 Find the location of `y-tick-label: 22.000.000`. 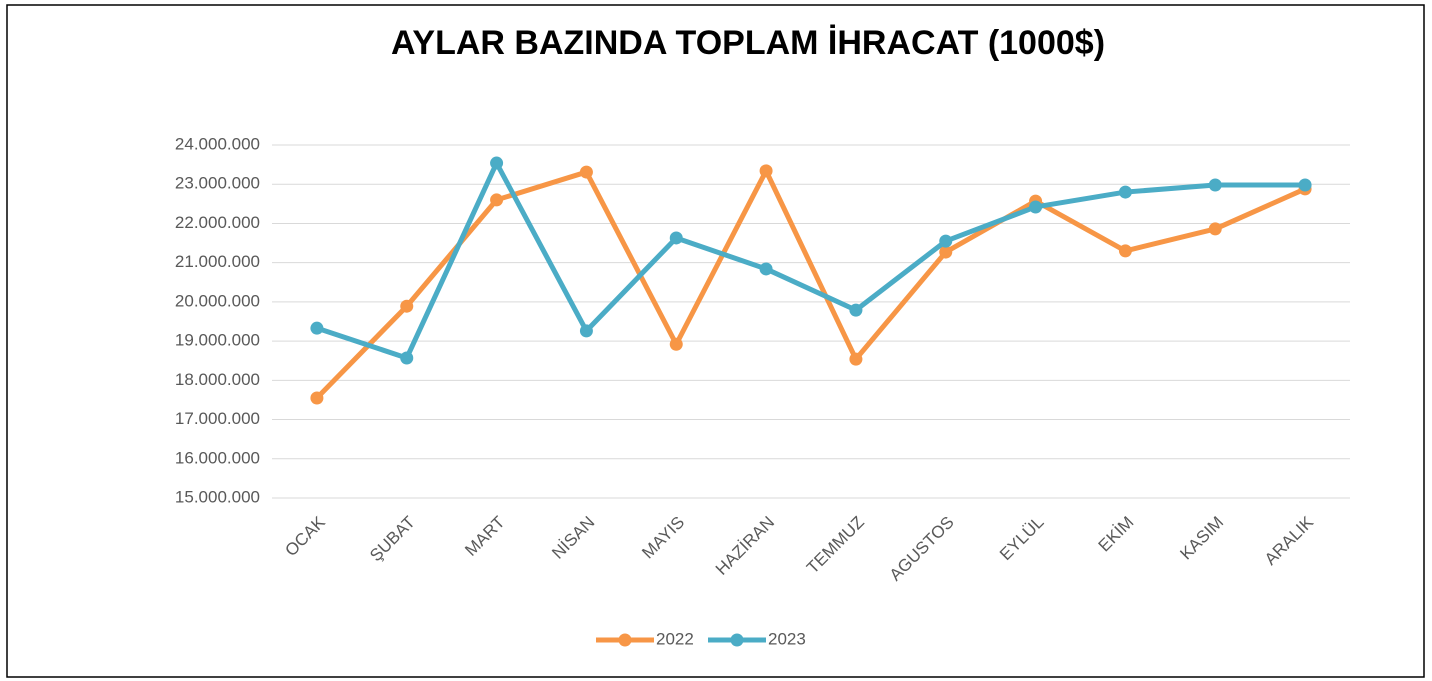

y-tick-label: 22.000.000 is located at coordinates (217, 222).